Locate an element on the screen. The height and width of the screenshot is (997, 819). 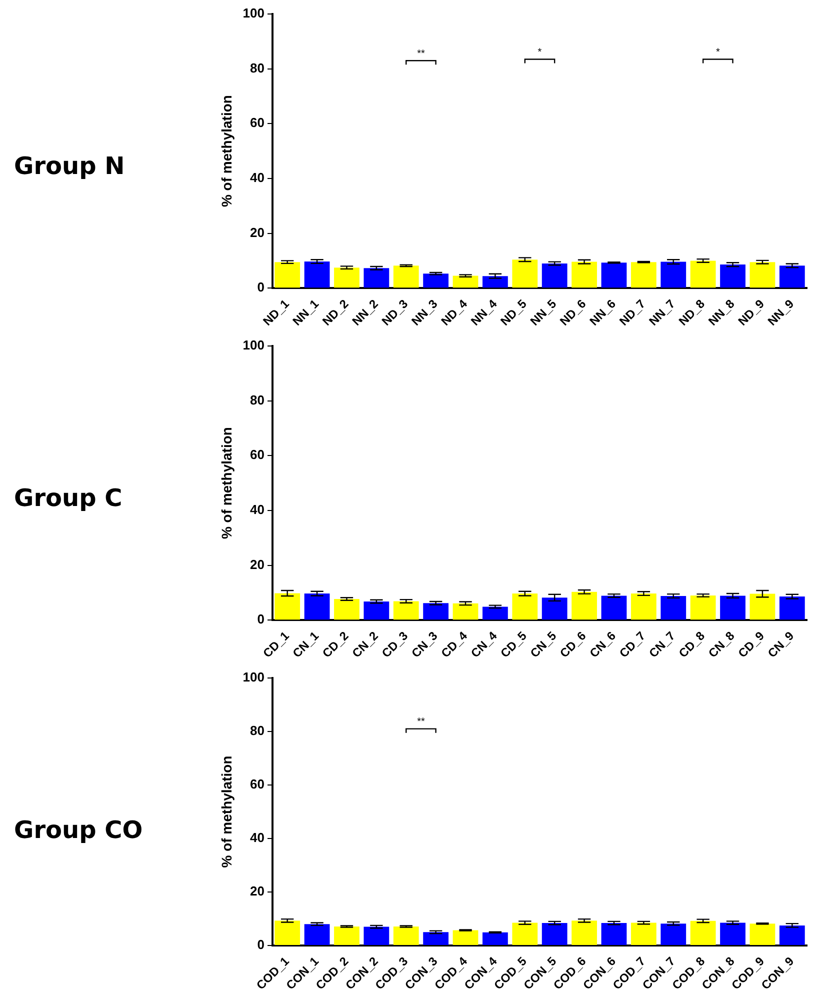
text: Group CO is located at coordinates (78, 830).